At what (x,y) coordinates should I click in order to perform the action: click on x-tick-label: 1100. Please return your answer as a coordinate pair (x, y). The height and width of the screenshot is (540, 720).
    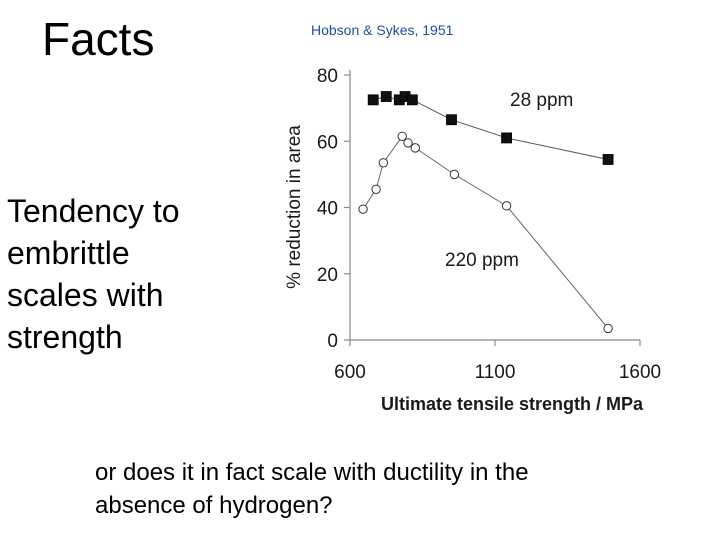
    Looking at the image, I should click on (495, 372).